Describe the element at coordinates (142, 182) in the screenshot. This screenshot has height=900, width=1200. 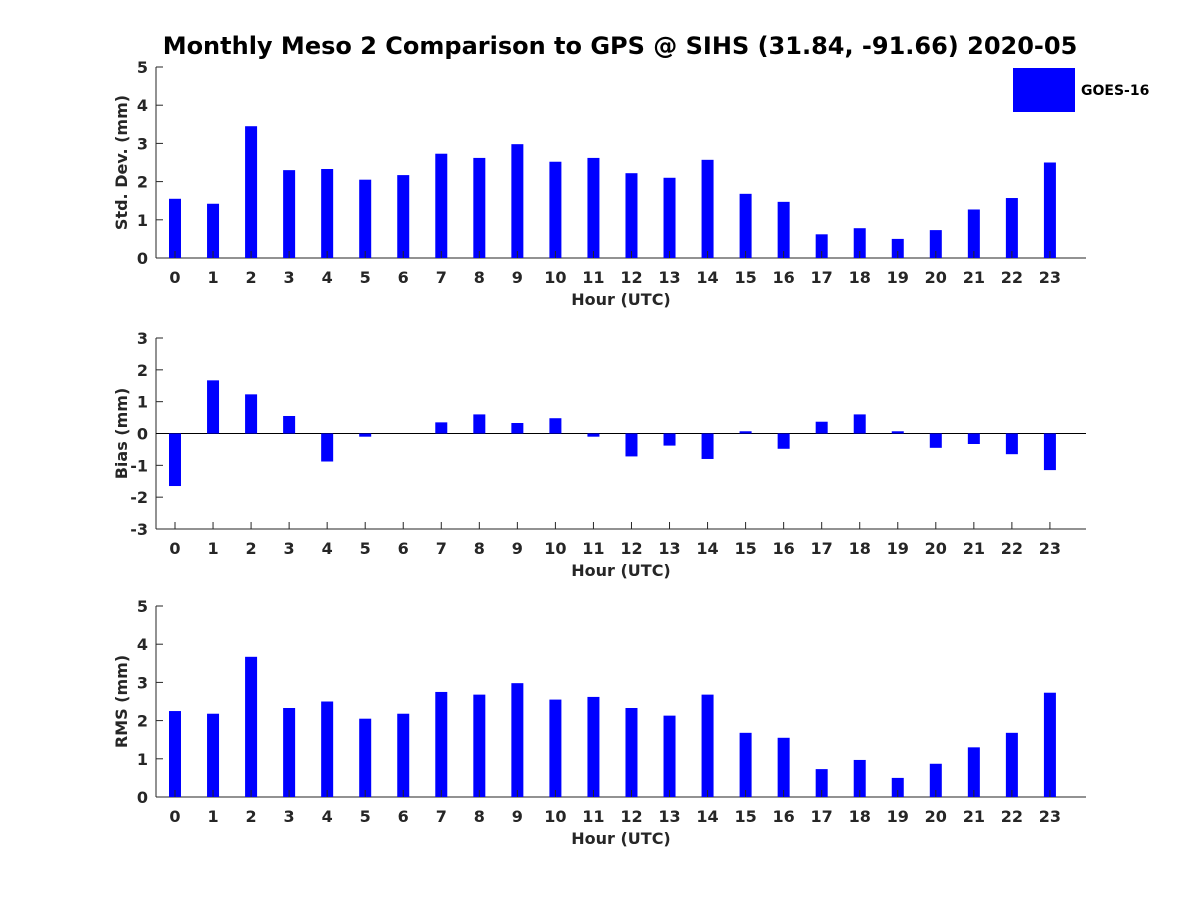
I see `y-tick-label: 2` at that location.